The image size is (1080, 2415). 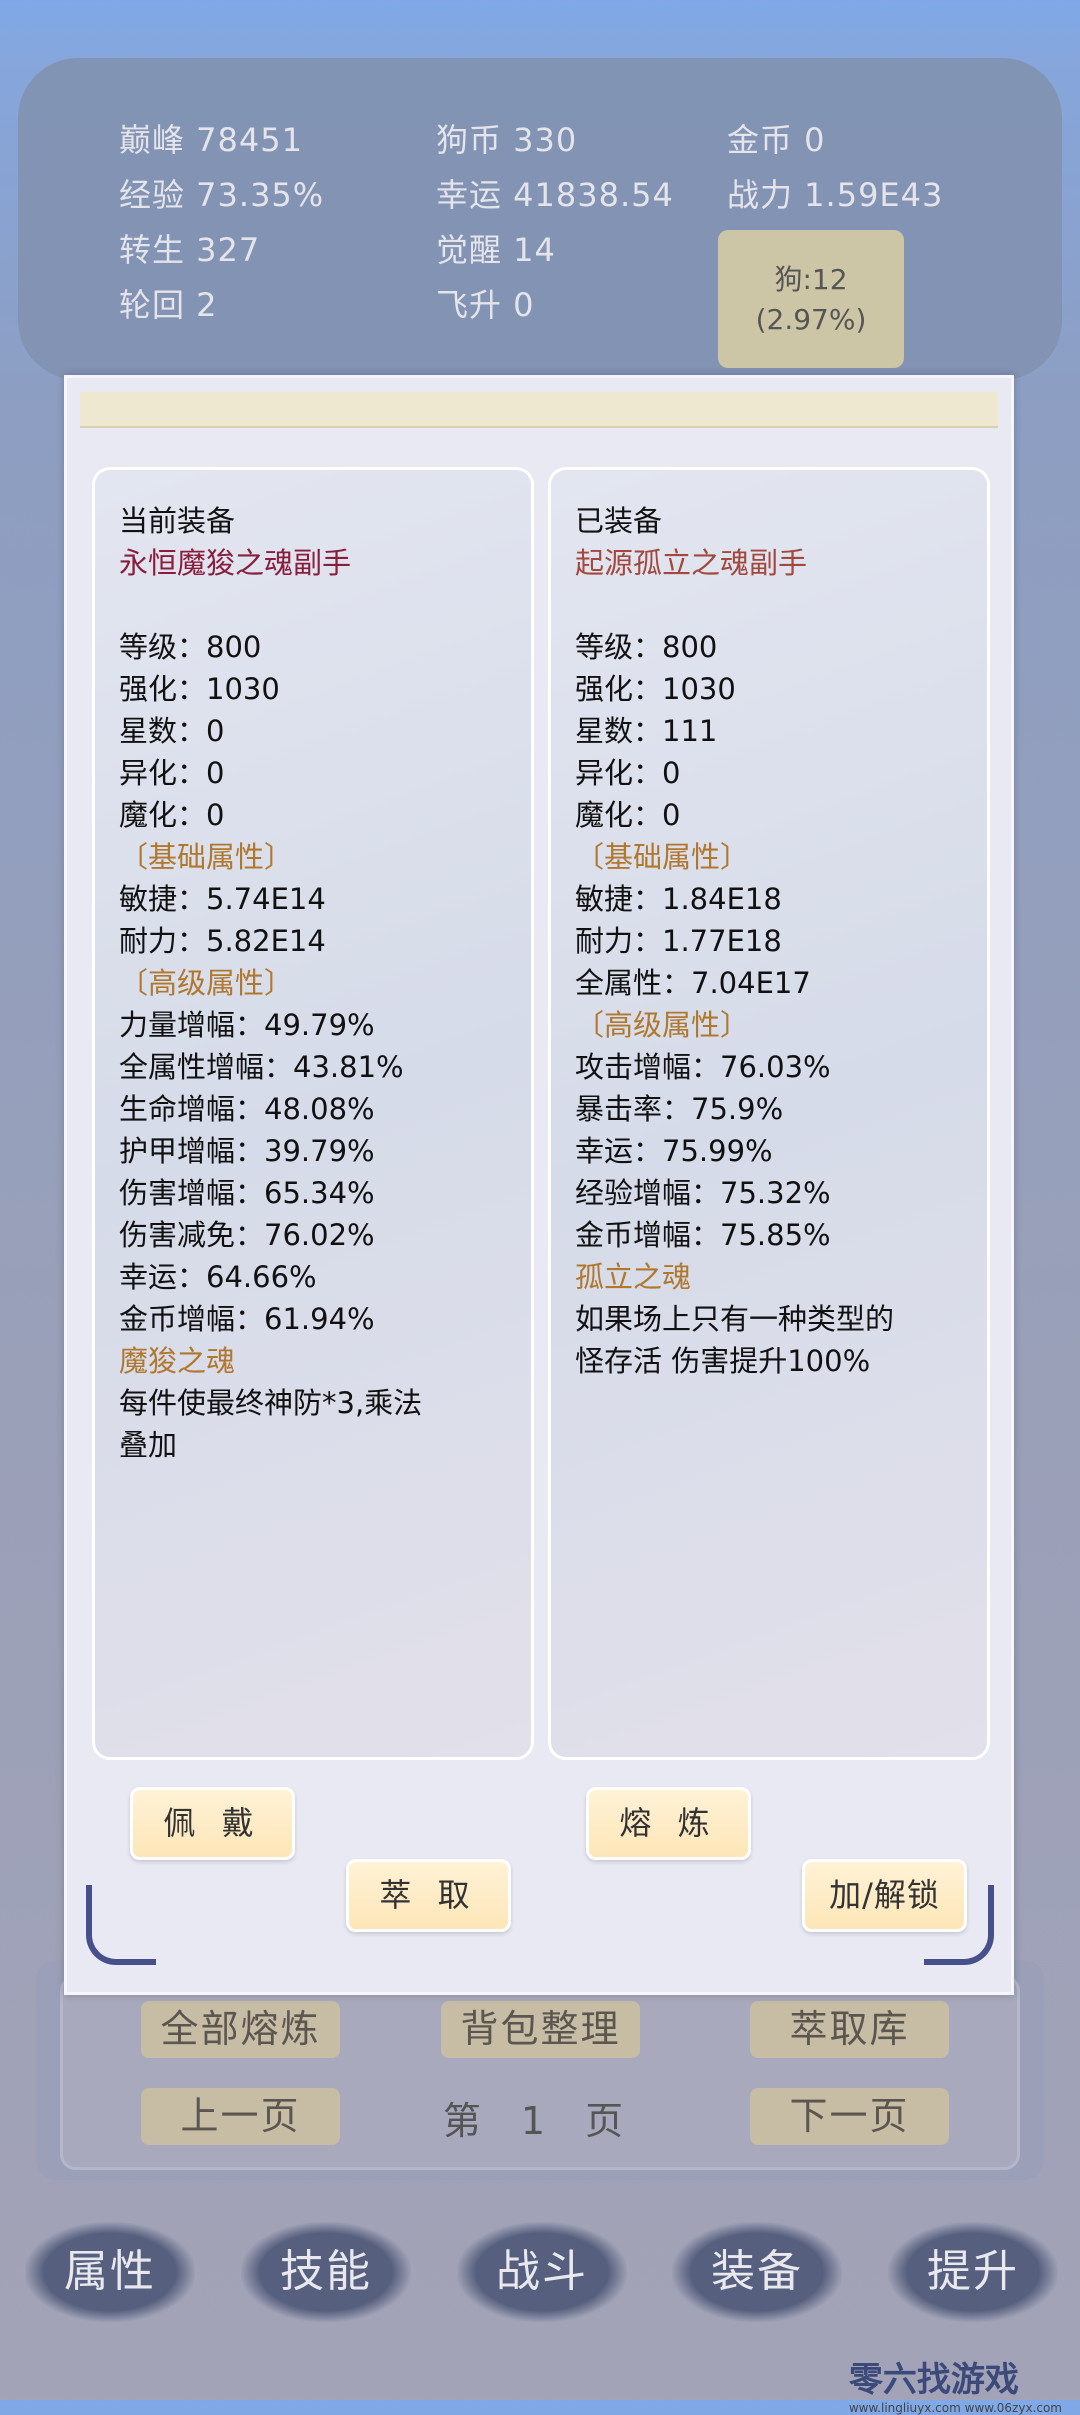 I want to click on adv-attr: 金币增幅：61.94%, so click(x=247, y=1319).